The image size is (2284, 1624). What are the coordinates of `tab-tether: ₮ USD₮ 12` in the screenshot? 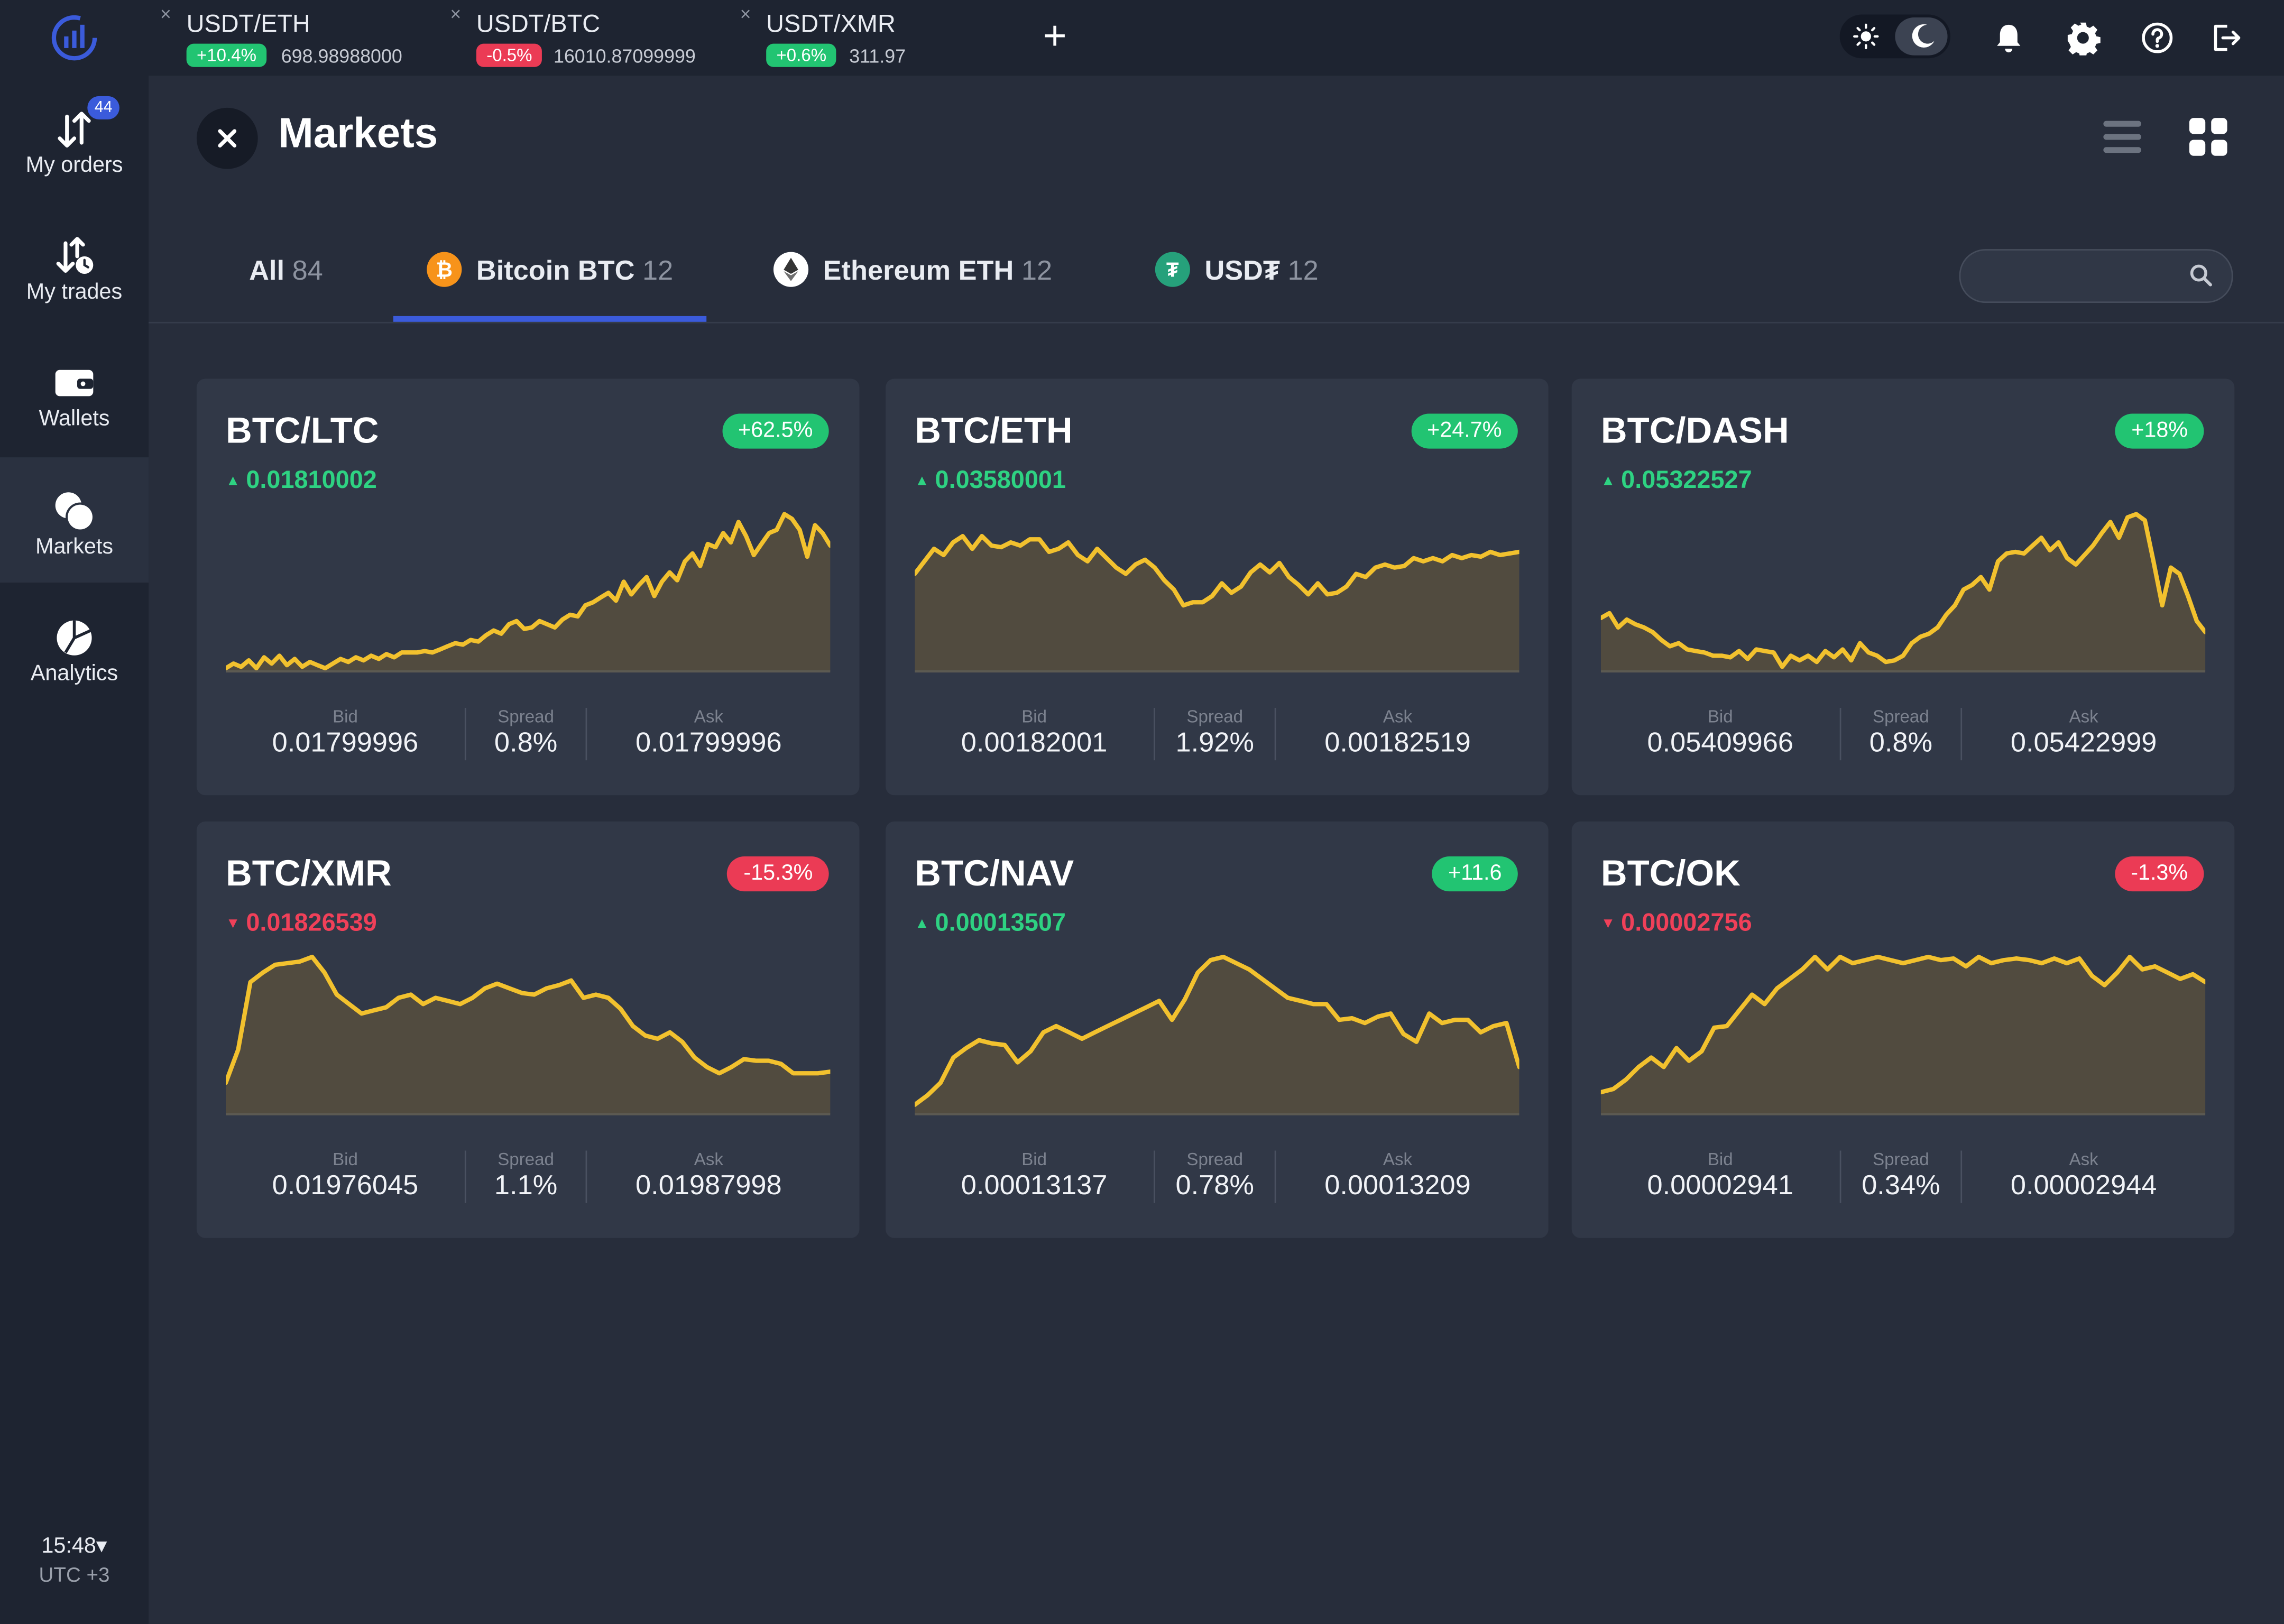 It's located at (1237, 284).